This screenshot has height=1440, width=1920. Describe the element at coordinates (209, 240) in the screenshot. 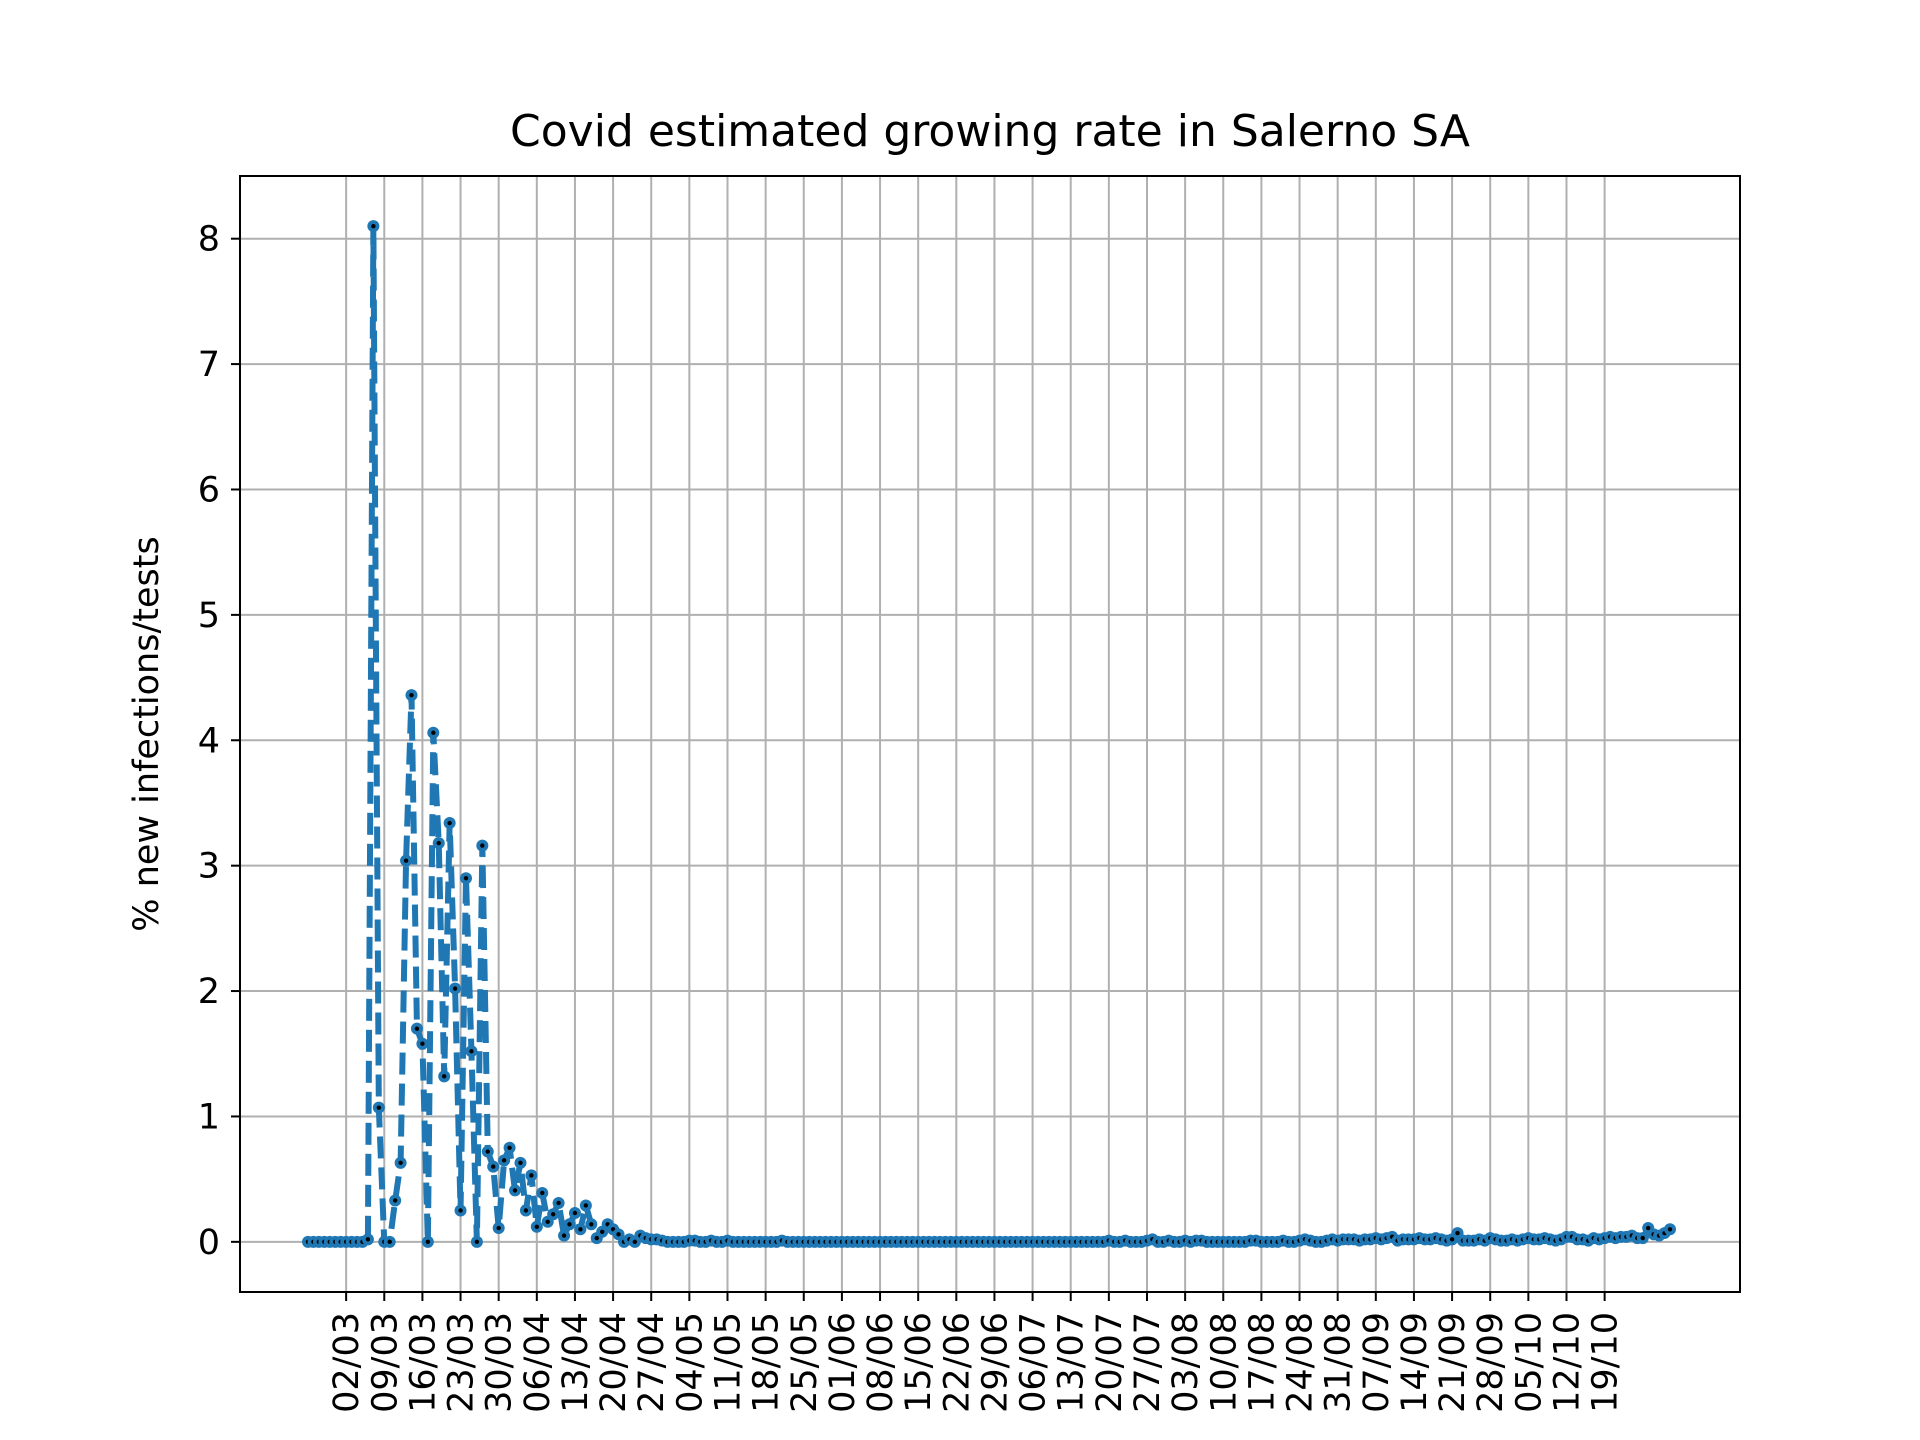

I see `y-tick-label: 8` at that location.